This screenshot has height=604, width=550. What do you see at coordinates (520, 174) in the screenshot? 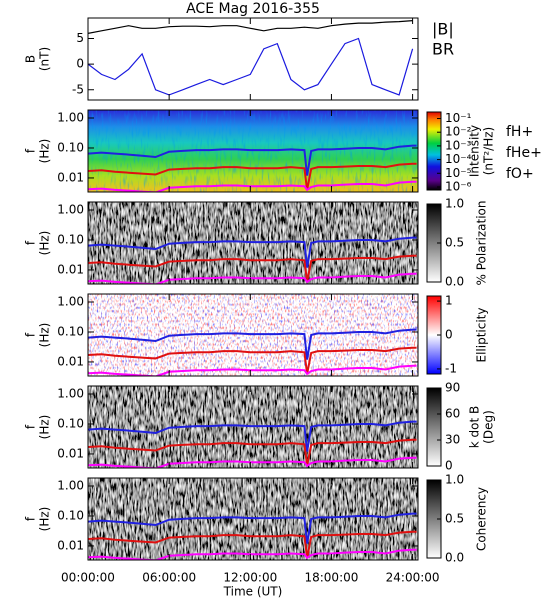
I see `legend-label: fO+` at bounding box center [520, 174].